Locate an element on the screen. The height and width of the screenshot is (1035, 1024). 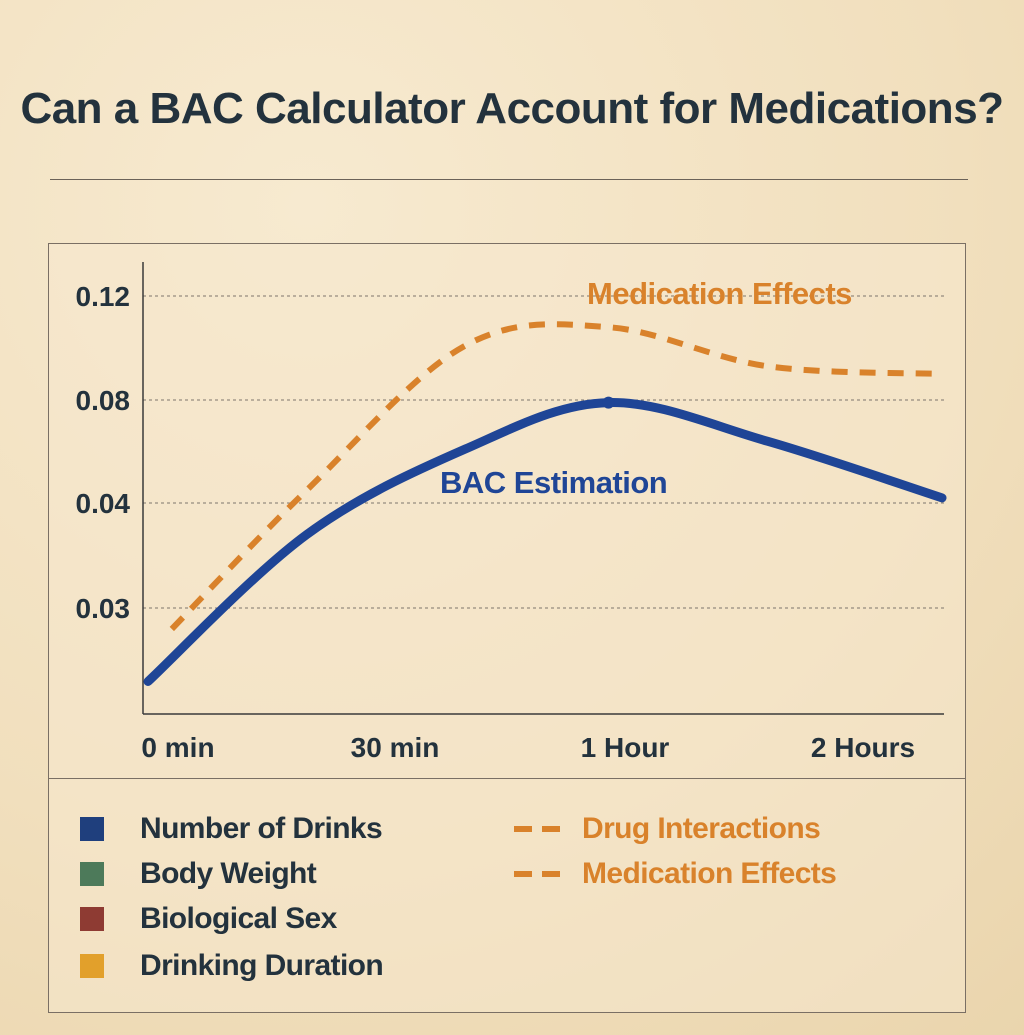
y-tick-label-2: 0.04 is located at coordinates (103, 503).